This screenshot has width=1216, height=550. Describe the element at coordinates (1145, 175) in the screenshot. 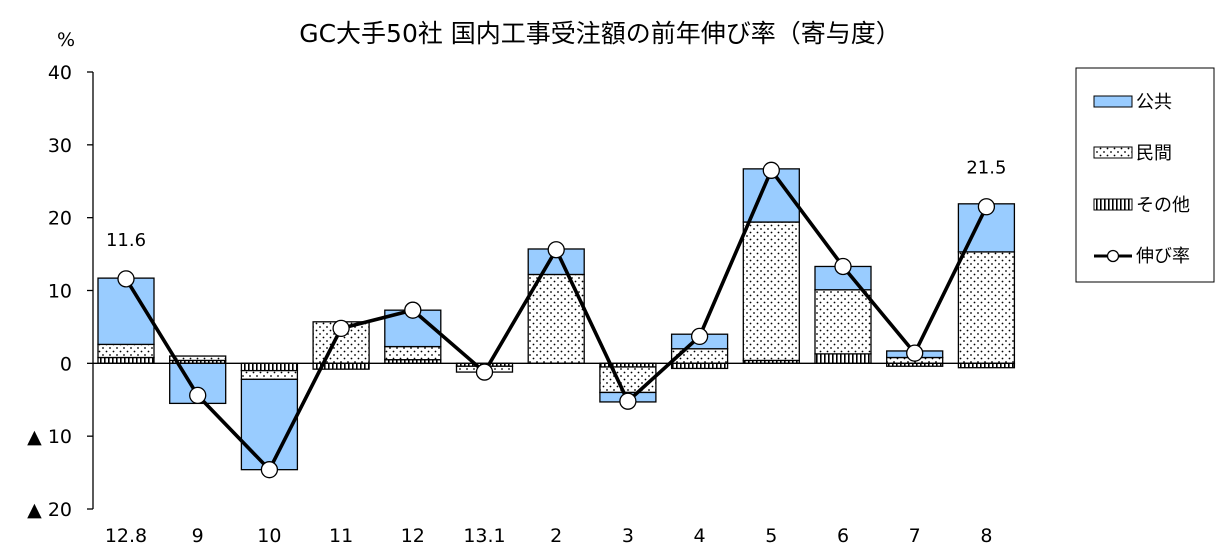

I see `legend: 公共 民間 その他 伸び率` at that location.